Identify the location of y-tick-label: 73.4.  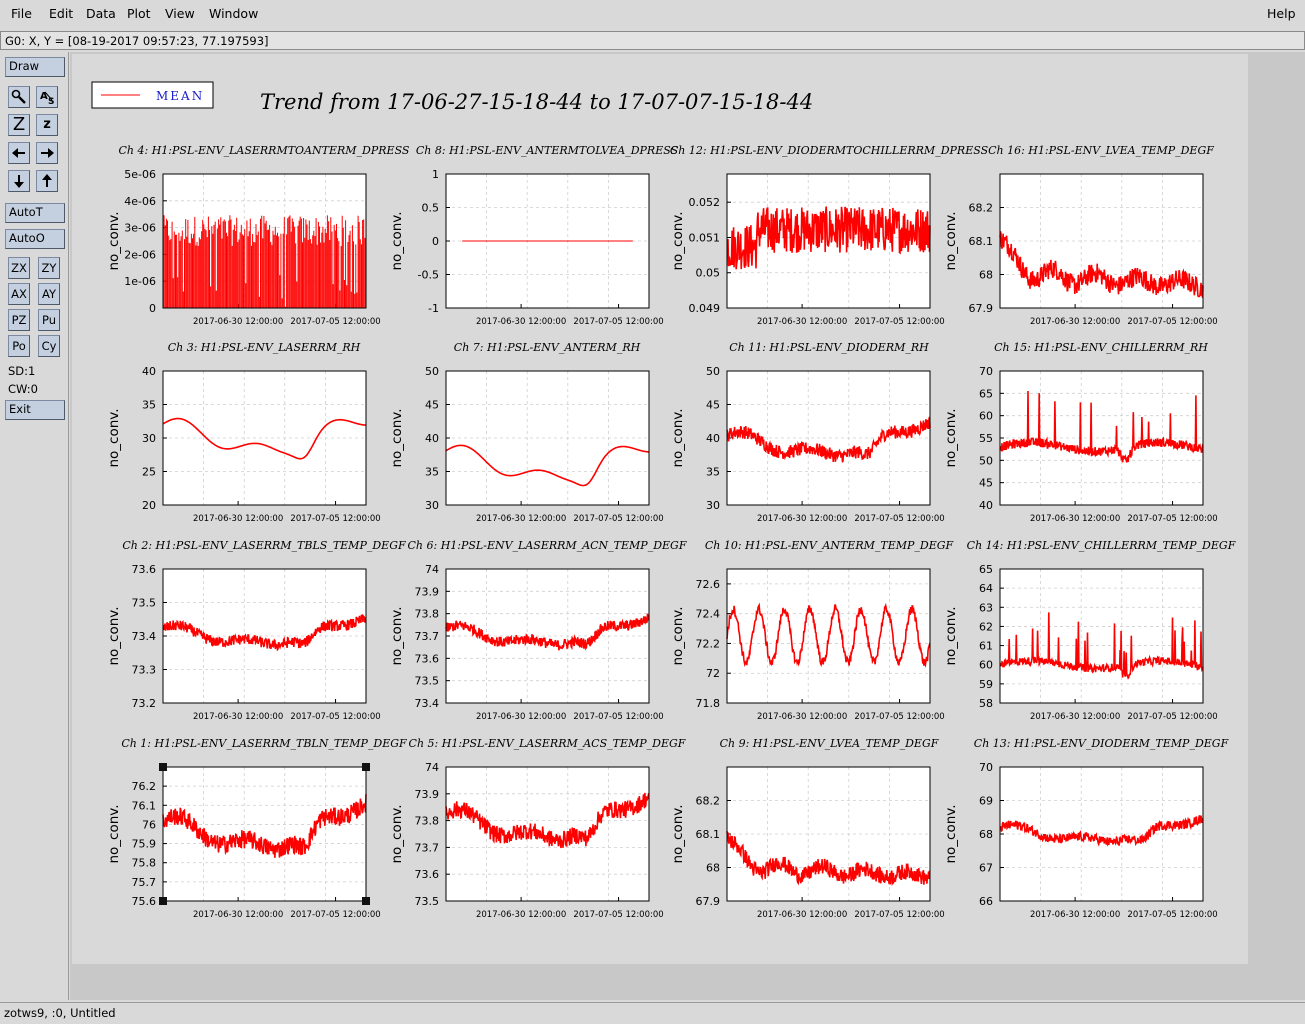
(427, 703).